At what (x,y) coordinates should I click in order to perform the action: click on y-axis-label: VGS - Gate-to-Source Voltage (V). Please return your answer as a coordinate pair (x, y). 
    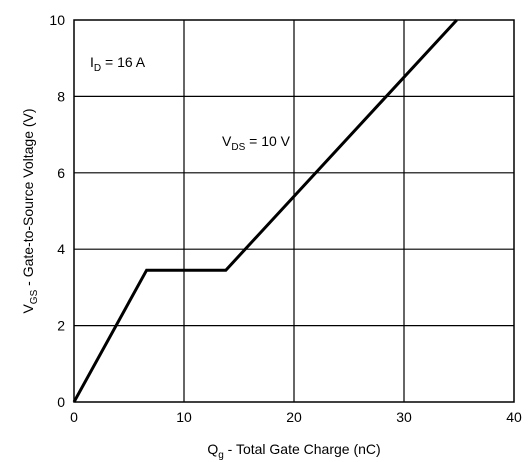
    Looking at the image, I should click on (30, 210).